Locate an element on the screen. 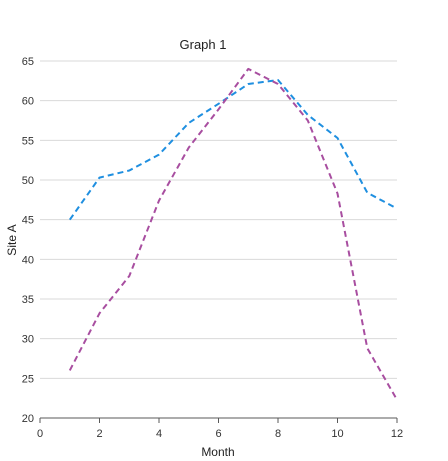  x-axis-label: Month is located at coordinates (217, 452).